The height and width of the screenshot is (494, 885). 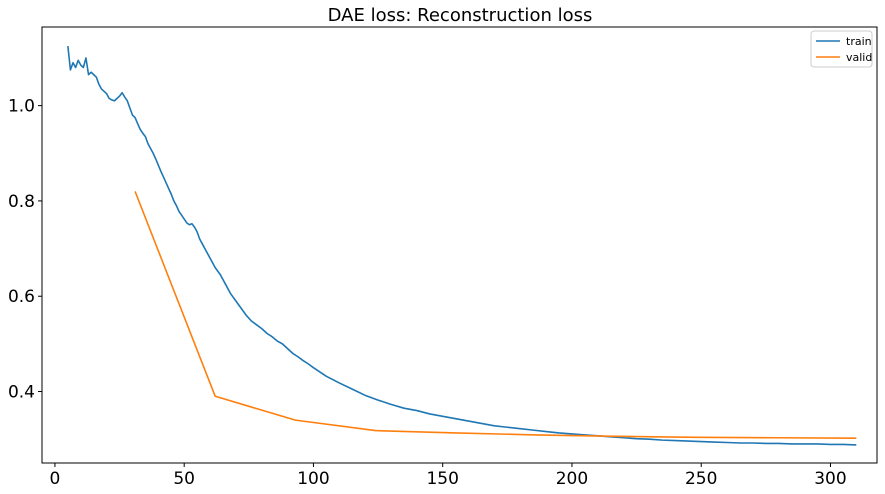 What do you see at coordinates (21, 393) in the screenshot?
I see `y-tick-label: 0.4` at bounding box center [21, 393].